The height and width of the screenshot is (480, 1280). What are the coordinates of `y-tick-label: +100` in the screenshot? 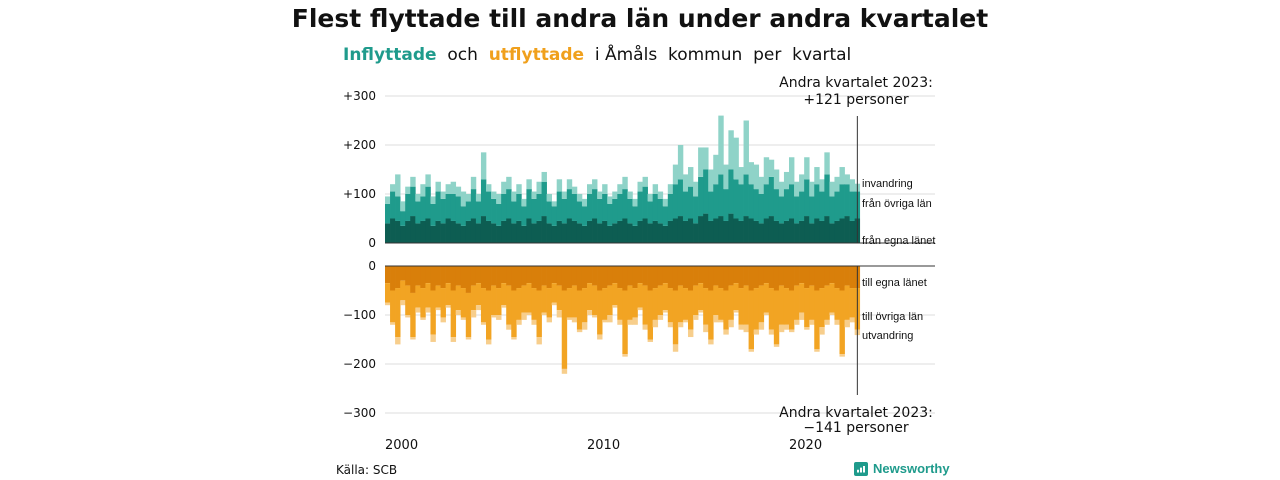 It's located at (359, 194).